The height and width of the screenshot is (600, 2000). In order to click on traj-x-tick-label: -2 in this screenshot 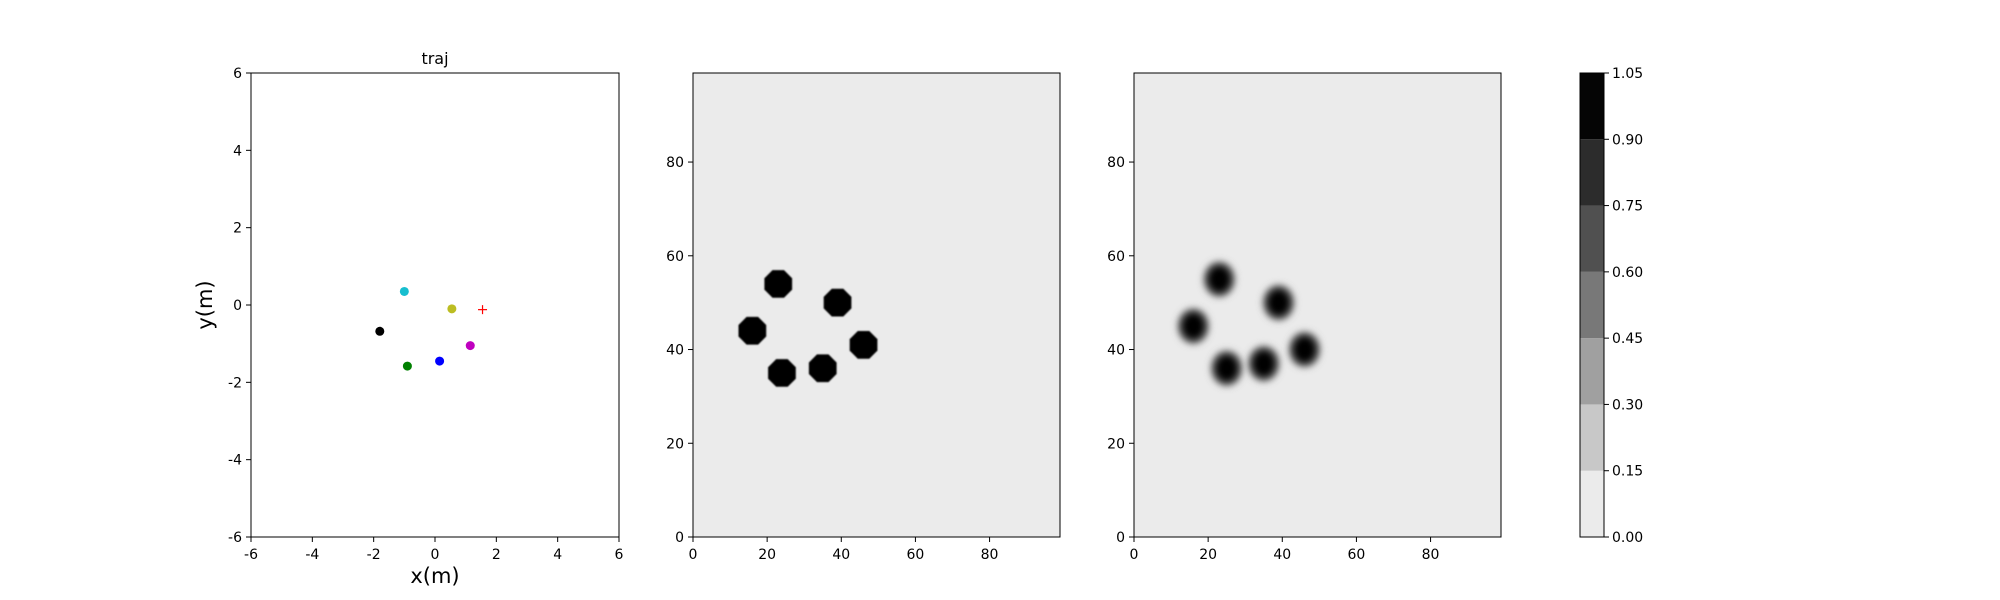, I will do `click(374, 555)`.